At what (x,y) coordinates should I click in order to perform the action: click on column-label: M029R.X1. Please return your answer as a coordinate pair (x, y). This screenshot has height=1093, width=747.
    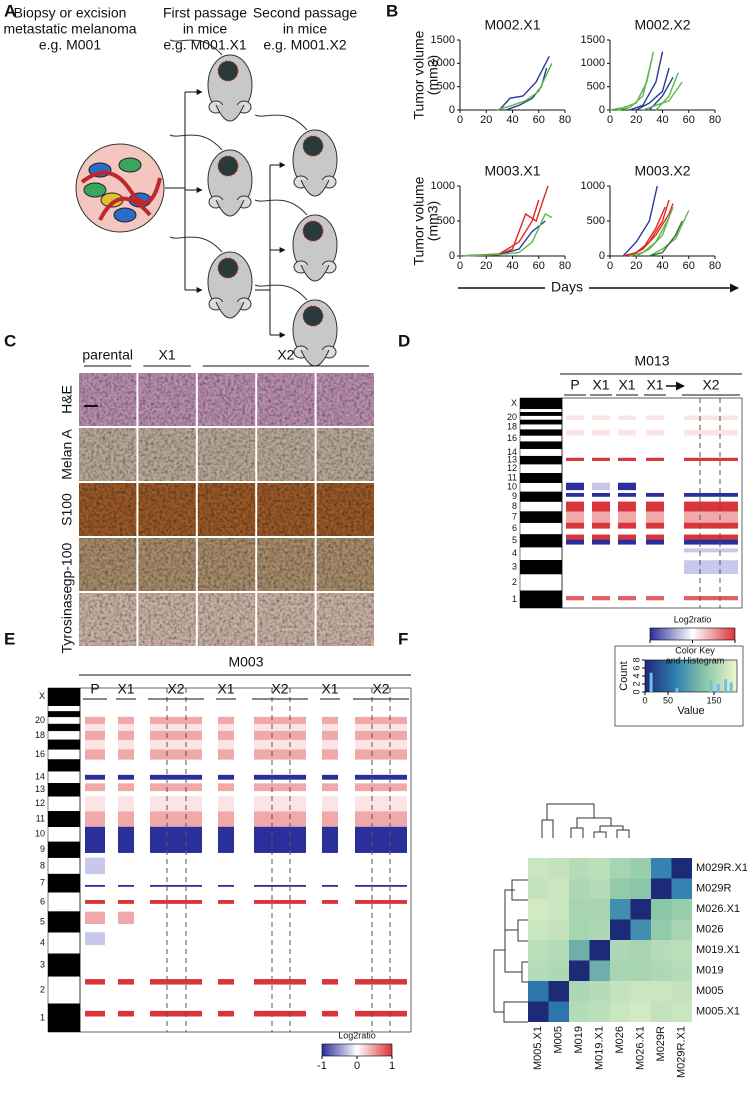
    Looking at the image, I should click on (682, 1052).